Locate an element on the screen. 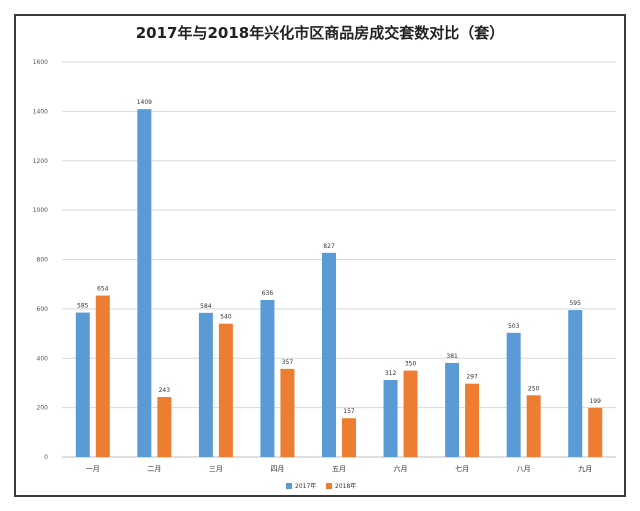 Image resolution: width=640 pixels, height=511 pixels. y-tick-label: 0 is located at coordinates (46, 457).